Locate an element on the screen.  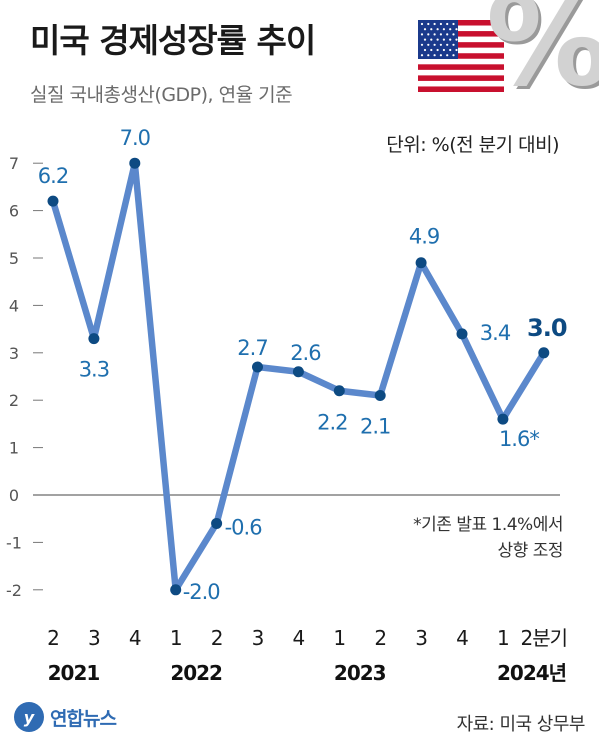
data-label: -2.0 is located at coordinates (201, 592).